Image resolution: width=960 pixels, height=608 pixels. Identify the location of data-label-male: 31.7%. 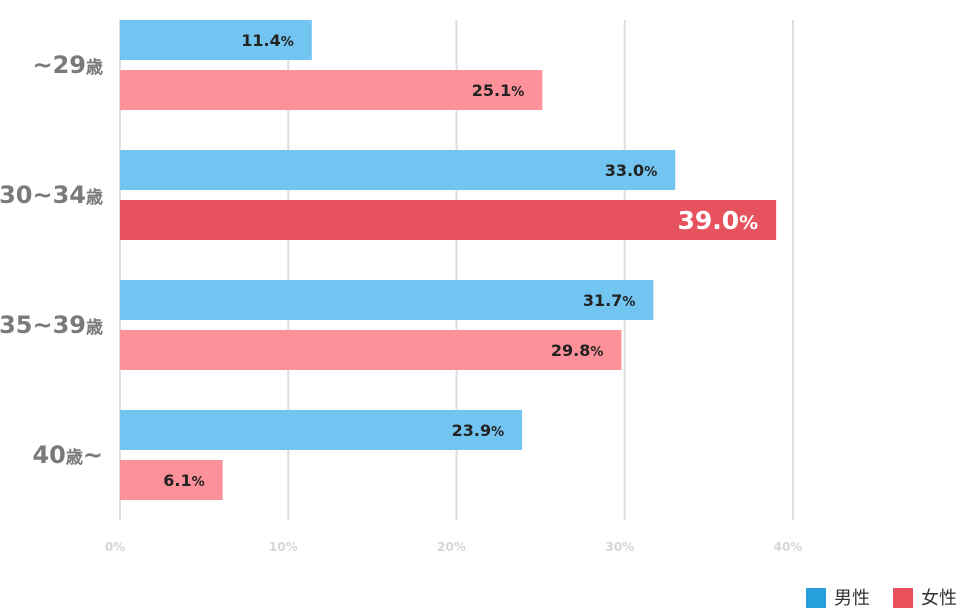
(609, 300).